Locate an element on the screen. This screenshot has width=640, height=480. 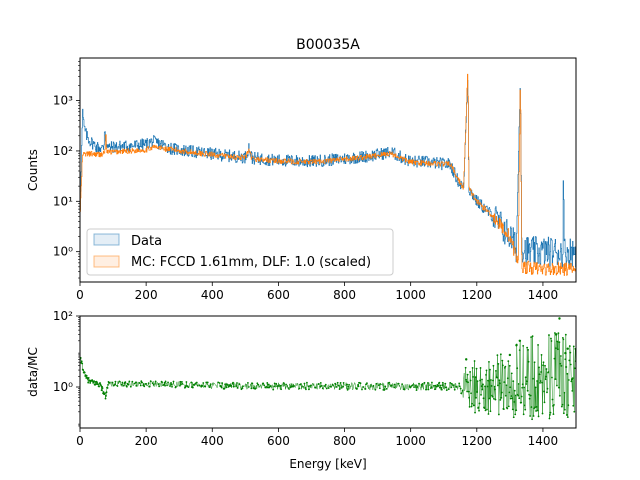
top-y-axis-label: Counts is located at coordinates (33, 170).